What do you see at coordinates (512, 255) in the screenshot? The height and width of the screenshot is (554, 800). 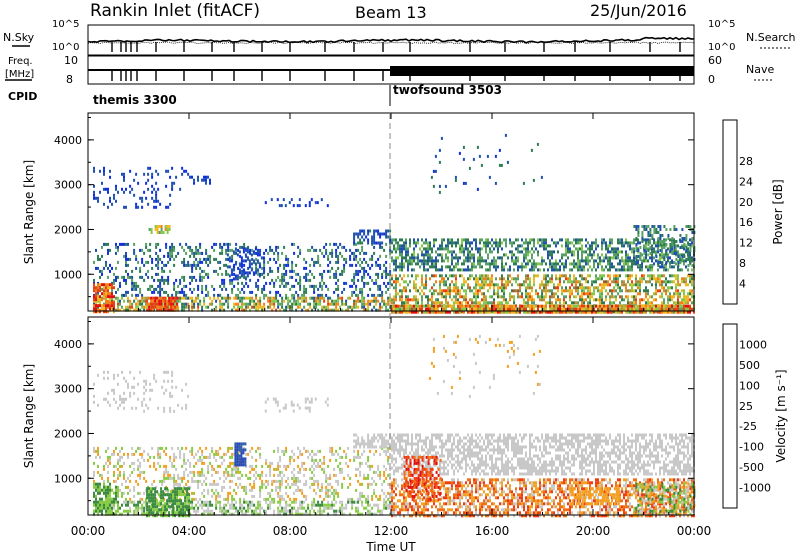 I see `power-cell-2081` at bounding box center [512, 255].